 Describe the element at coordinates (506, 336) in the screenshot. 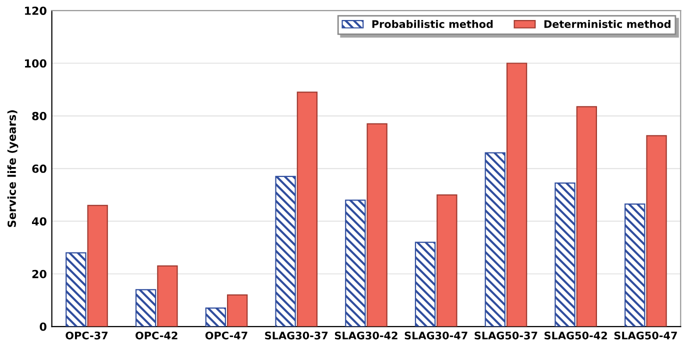

I see `x-tick-label: SLAG50-37` at that location.